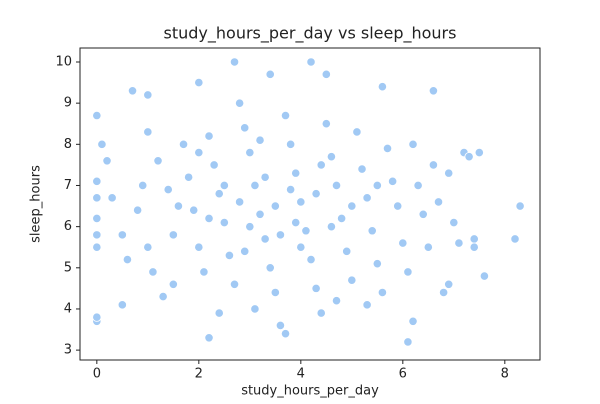  I want to click on x-tick-label: 8, so click(505, 374).